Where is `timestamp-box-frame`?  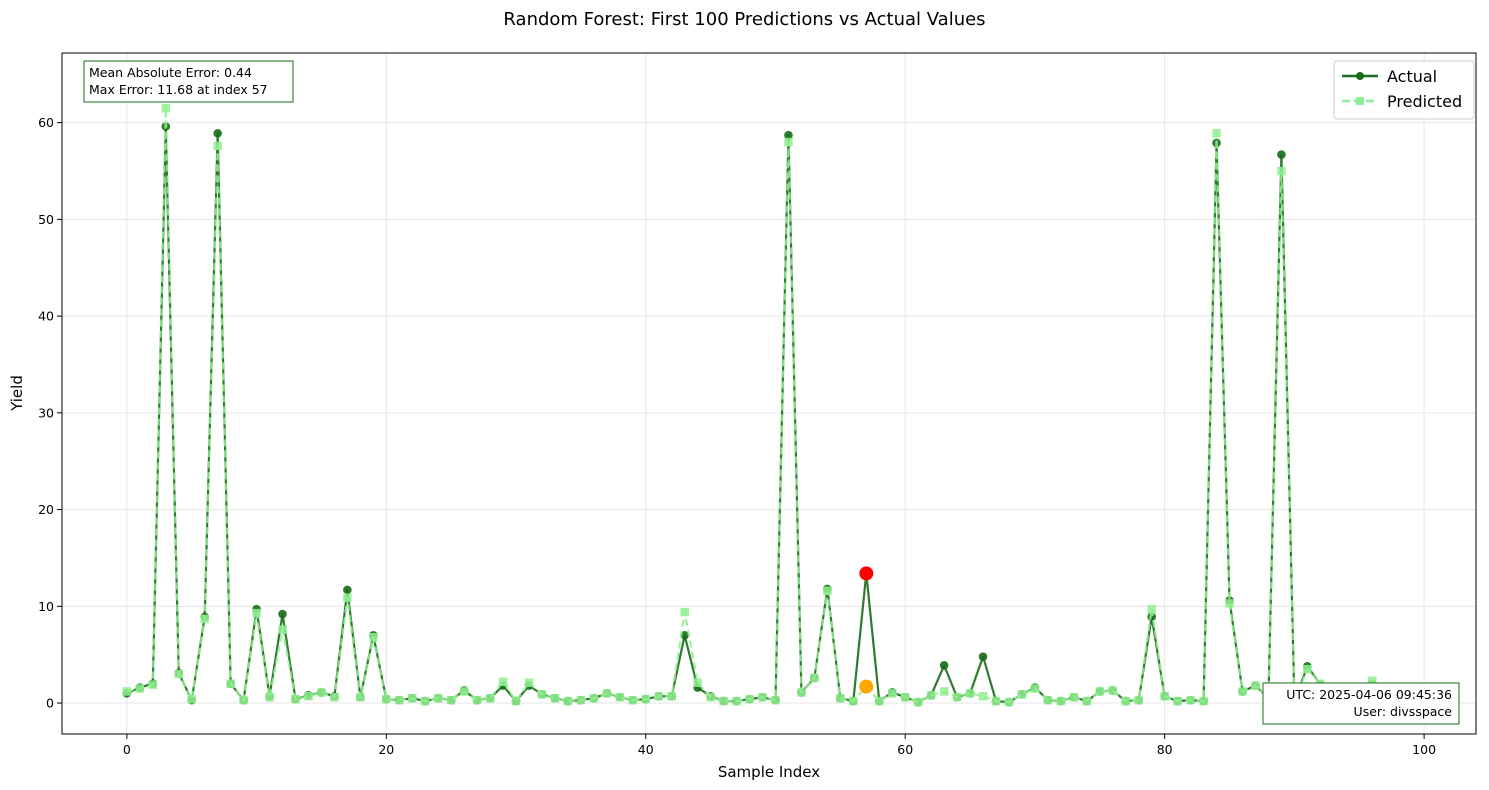 timestamp-box-frame is located at coordinates (1361, 703).